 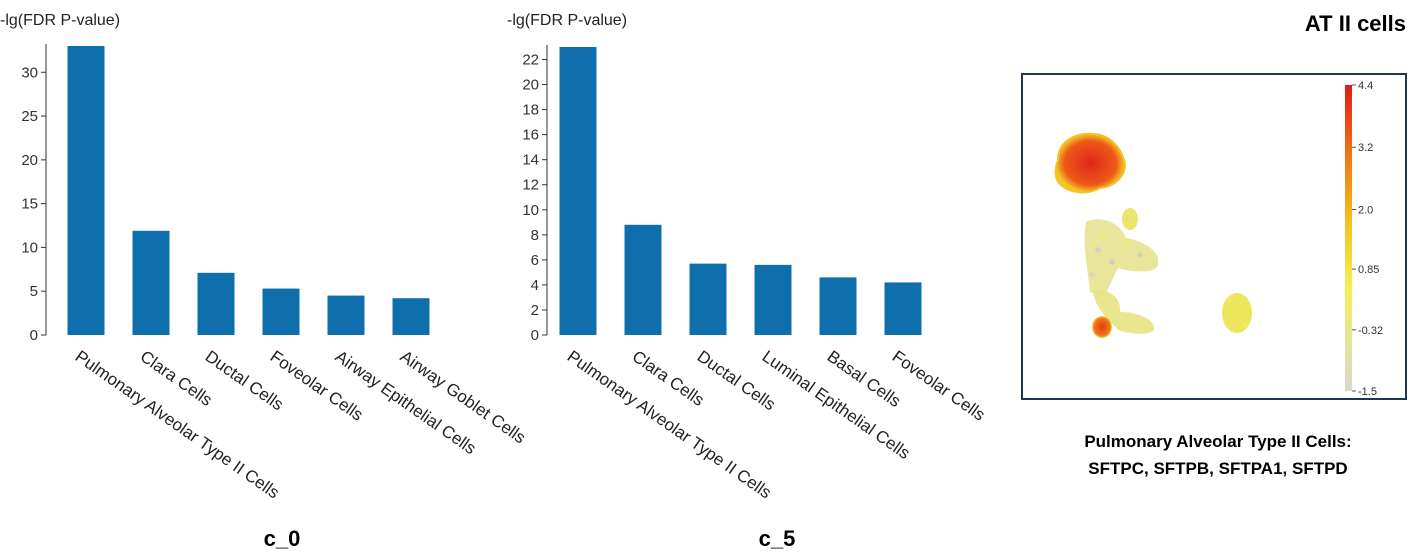 What do you see at coordinates (535, 235) in the screenshot?
I see `y-tick-label: 8` at bounding box center [535, 235].